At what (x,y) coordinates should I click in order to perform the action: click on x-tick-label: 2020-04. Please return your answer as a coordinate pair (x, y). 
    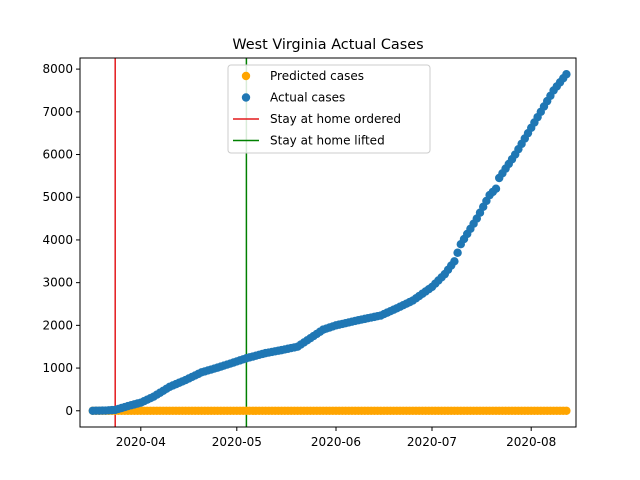
    Looking at the image, I should click on (141, 442).